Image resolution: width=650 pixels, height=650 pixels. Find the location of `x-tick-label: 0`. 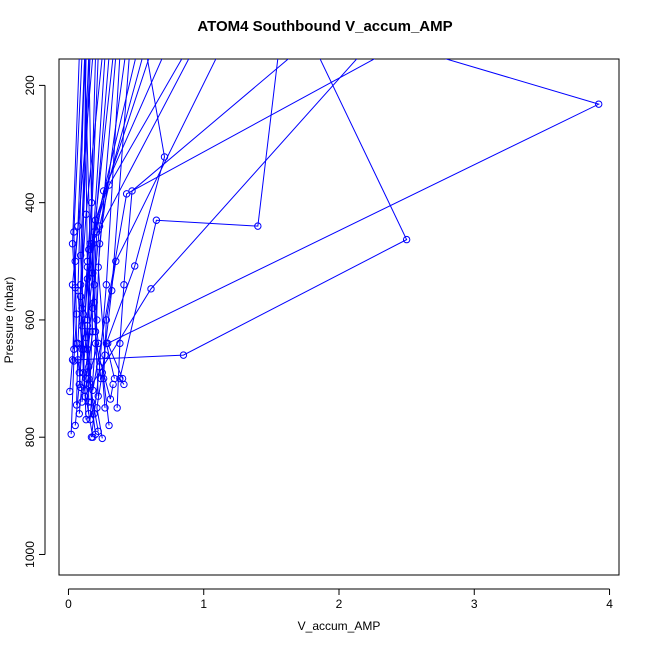

x-tick-label: 0 is located at coordinates (68, 604).